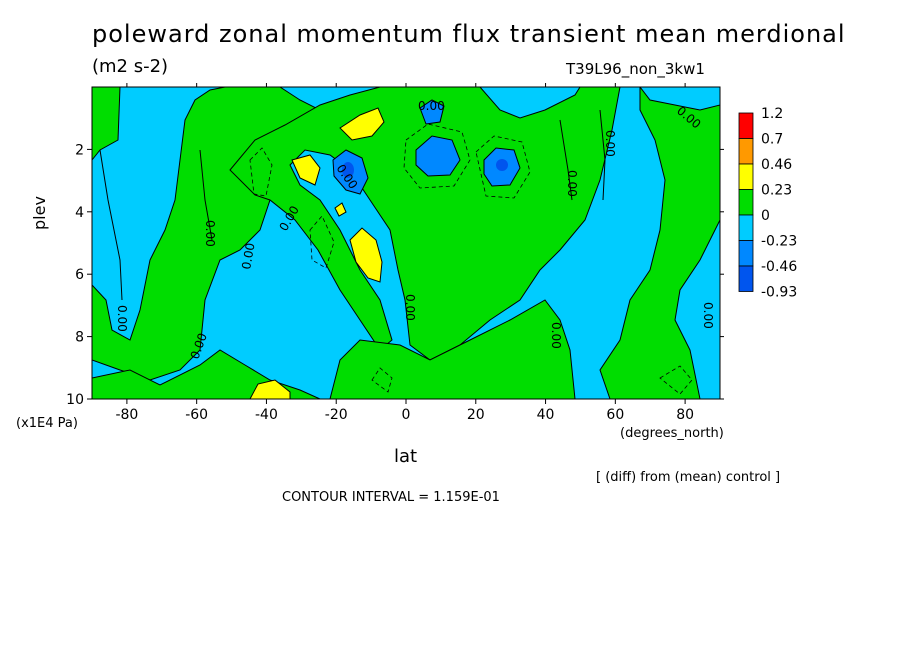 The image size is (904, 654). Describe the element at coordinates (306, 170) in the screenshot. I see `positive-cell-mid-north` at that location.